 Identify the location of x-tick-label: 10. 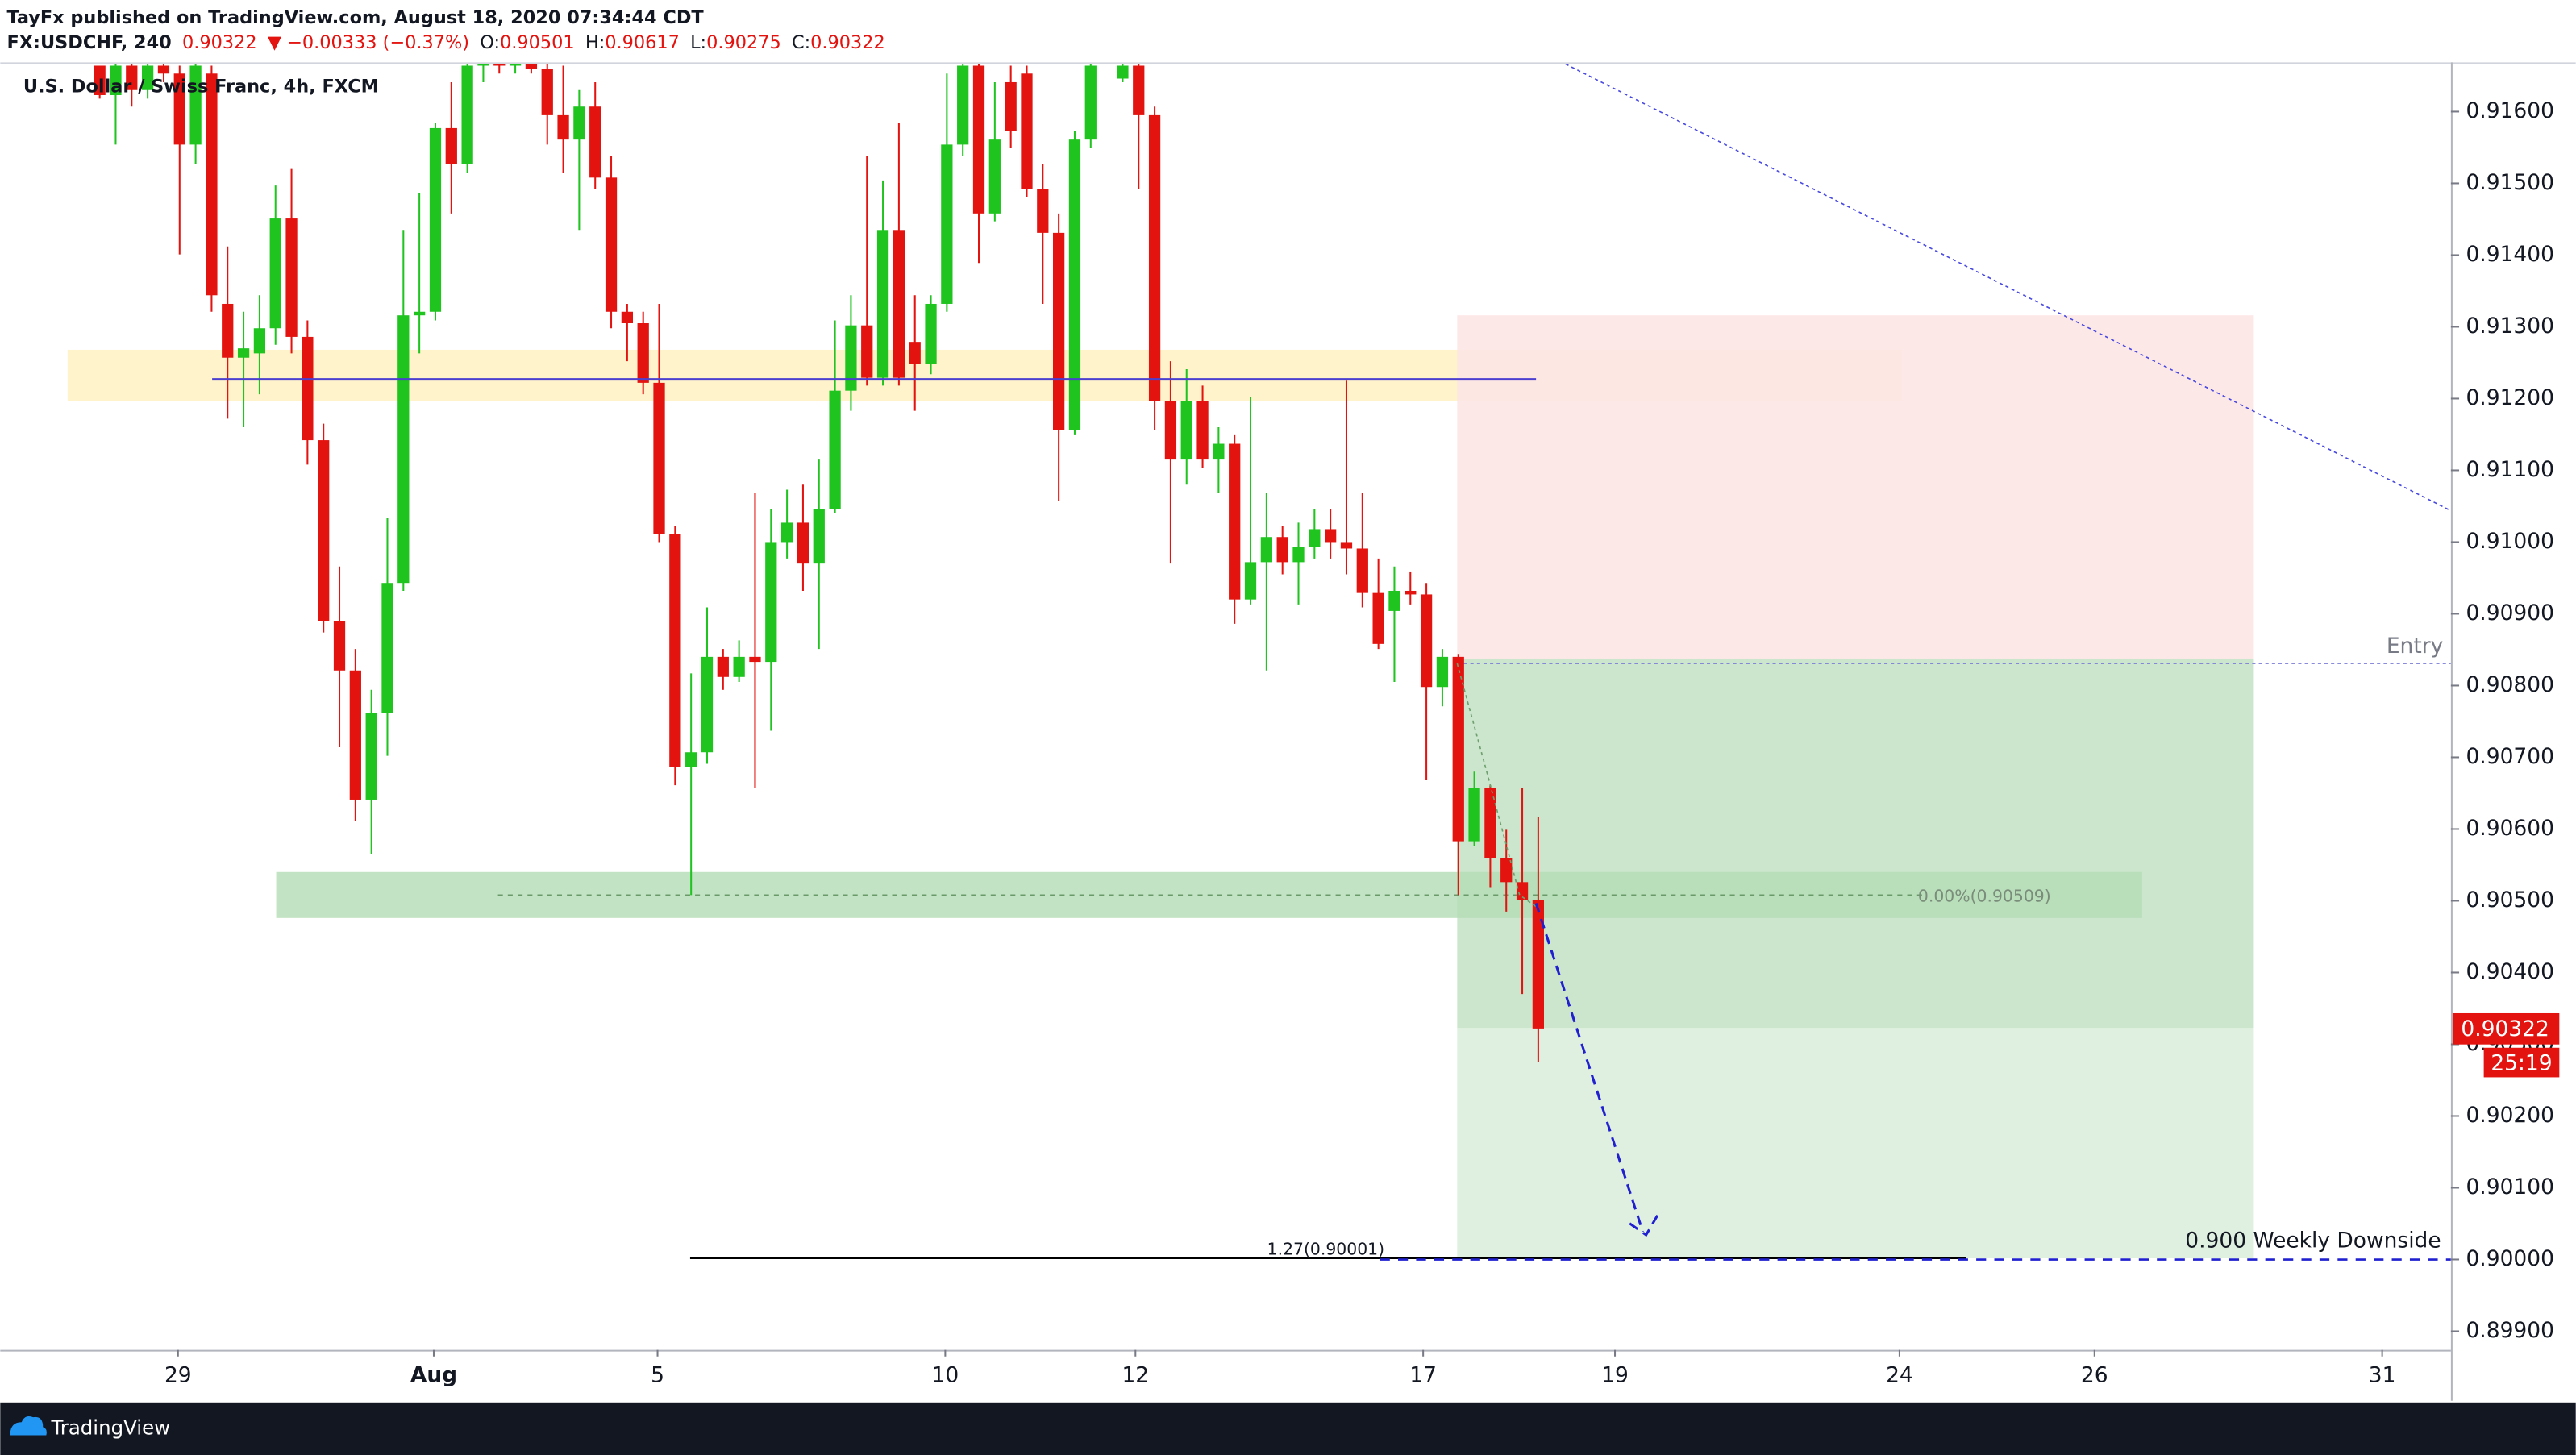
(945, 1375).